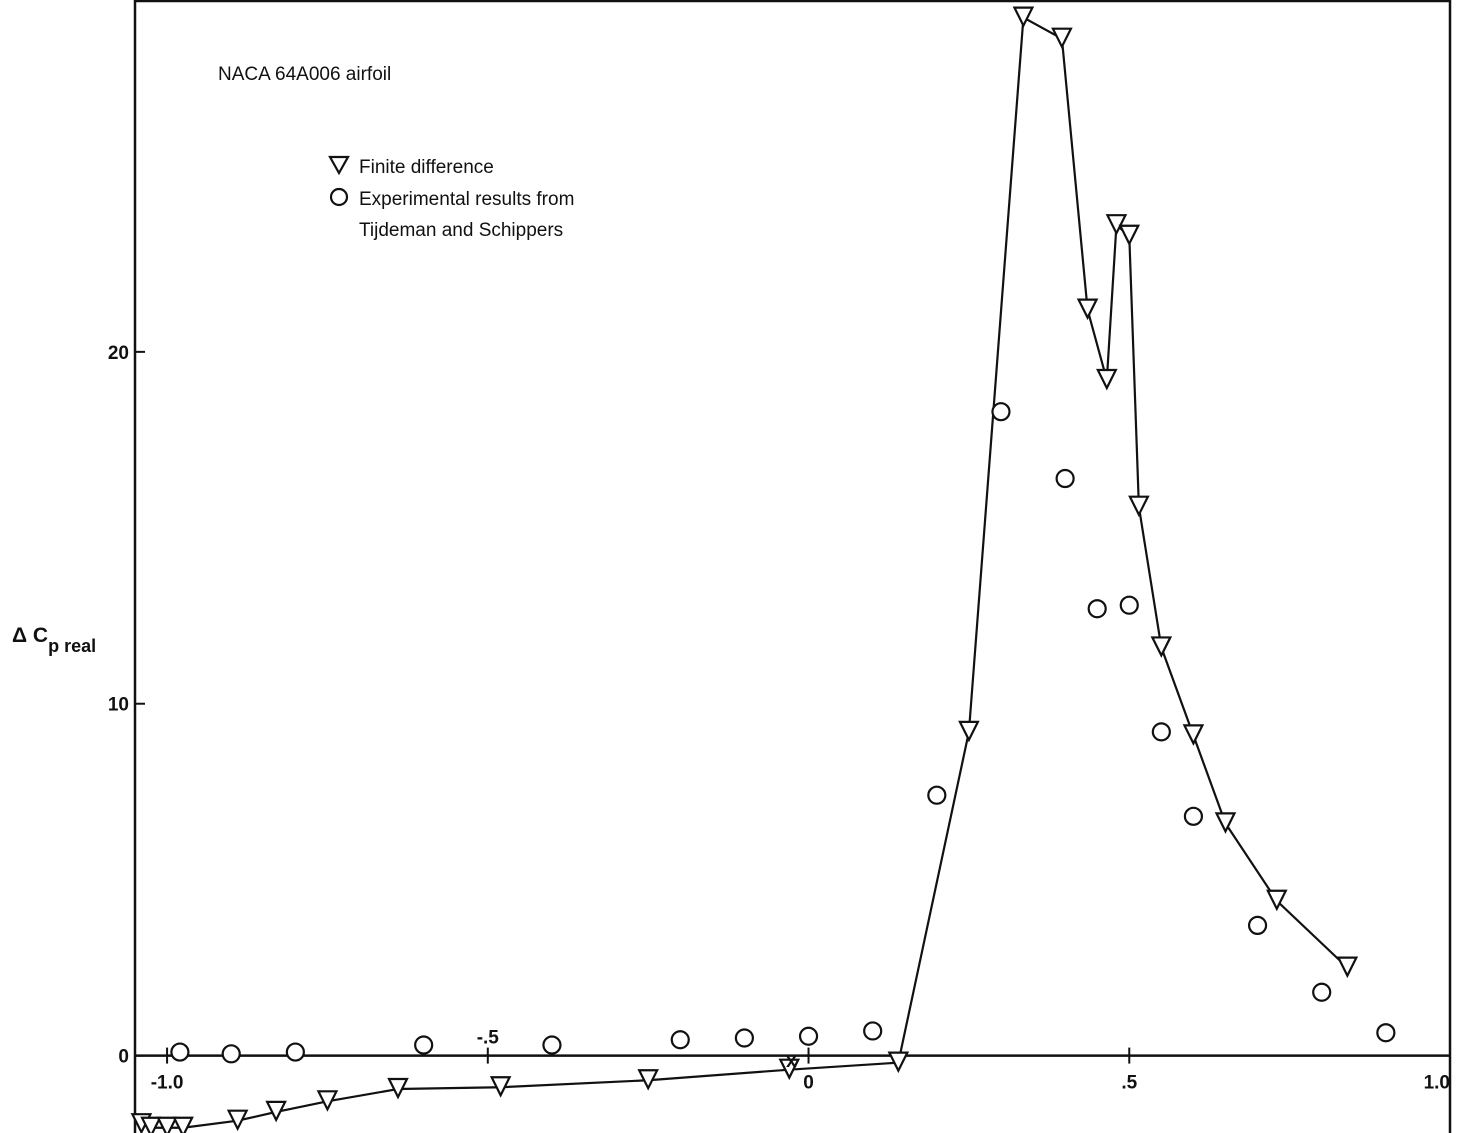 Image resolution: width=1470 pixels, height=1133 pixels. Describe the element at coordinates (791, 1061) in the screenshot. I see `x-axis-label: x` at that location.